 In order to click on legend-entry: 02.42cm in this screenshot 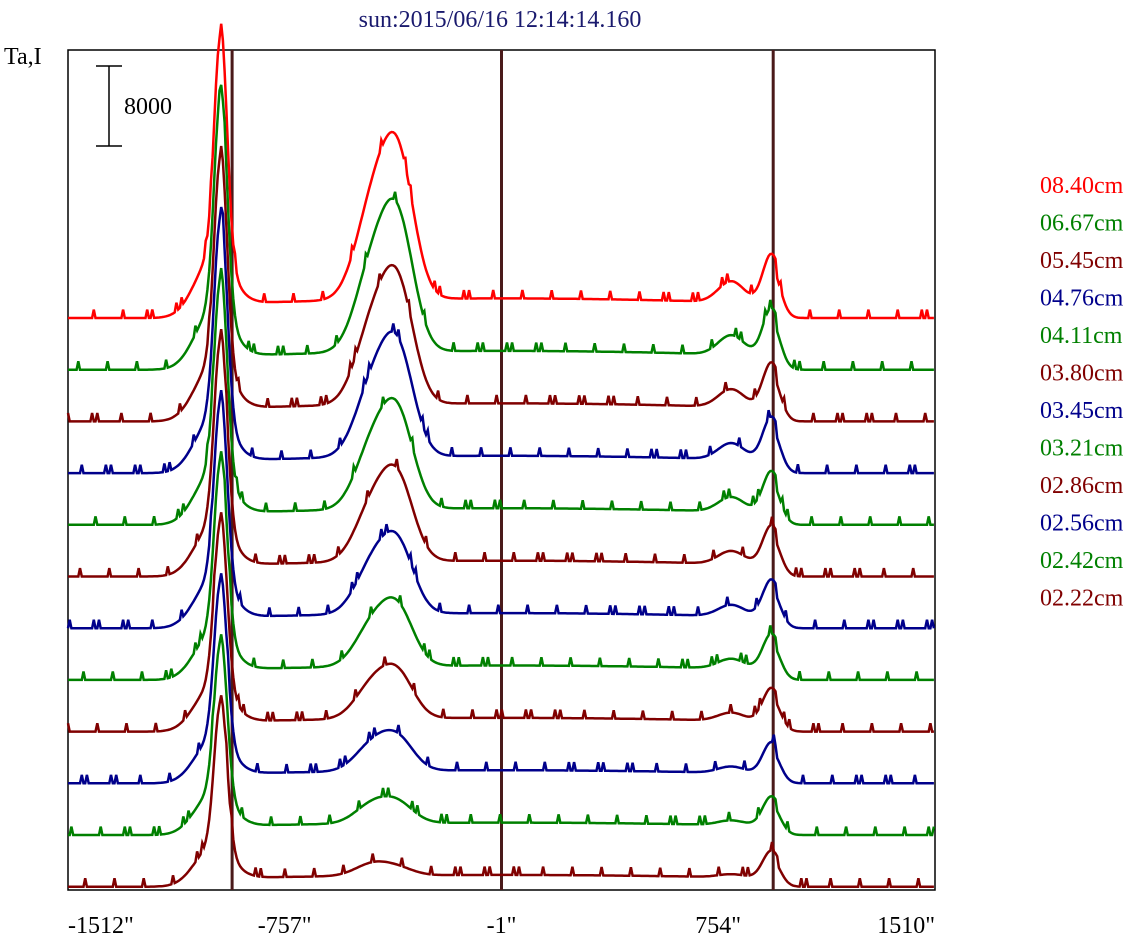, I will do `click(1082, 561)`.